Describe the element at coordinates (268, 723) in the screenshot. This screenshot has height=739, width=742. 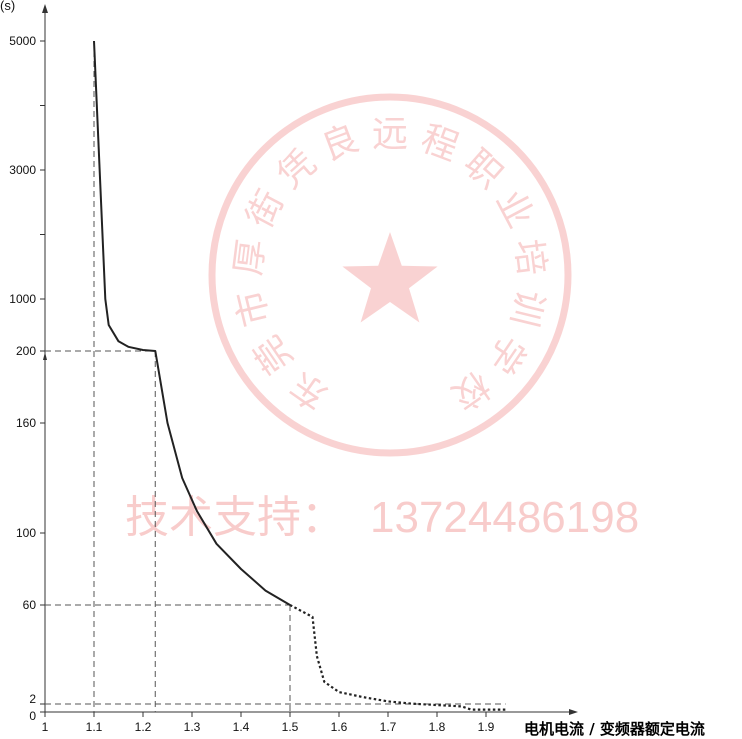
I see `x-ticks: 1 1.1 1.2 1.3 1.4 1.5 1.6 1.7 1.8 1.9` at that location.